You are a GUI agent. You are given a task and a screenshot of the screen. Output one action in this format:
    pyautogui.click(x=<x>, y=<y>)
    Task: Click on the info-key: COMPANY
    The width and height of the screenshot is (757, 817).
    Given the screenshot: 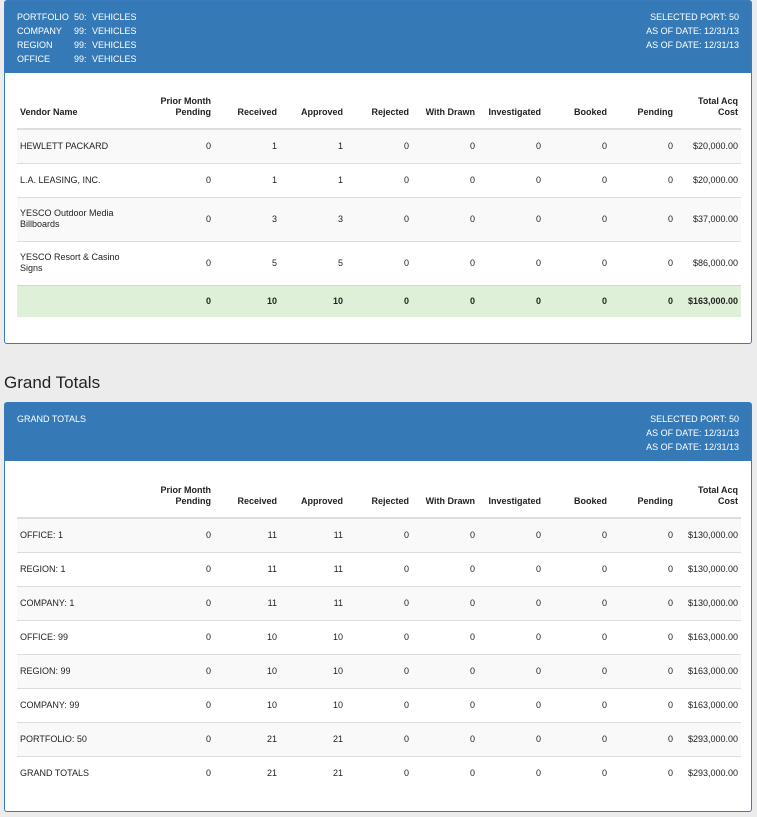 What is the action you would take?
    pyautogui.click(x=39, y=31)
    